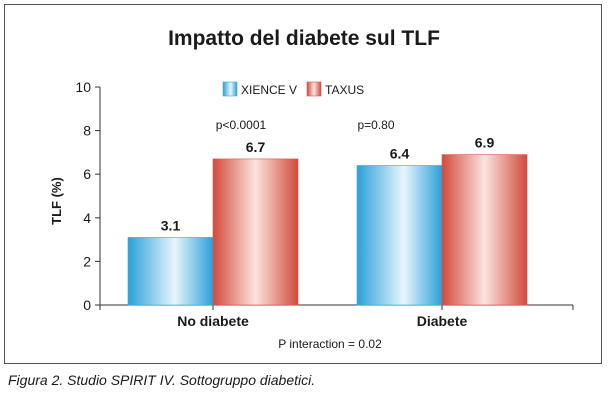 This screenshot has width=609, height=404. Describe the element at coordinates (485, 143) in the screenshot. I see `data-label: 6.9` at that location.